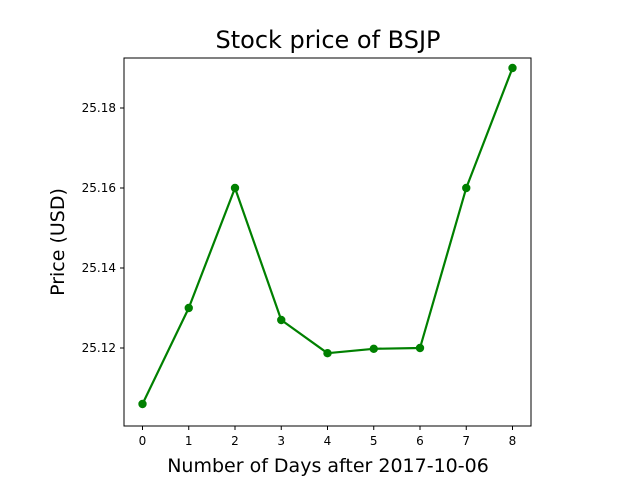 The width and height of the screenshot is (640, 480). I want to click on x-axis: 0 1 2 3 4 5 6 7 8, so click(328, 437).